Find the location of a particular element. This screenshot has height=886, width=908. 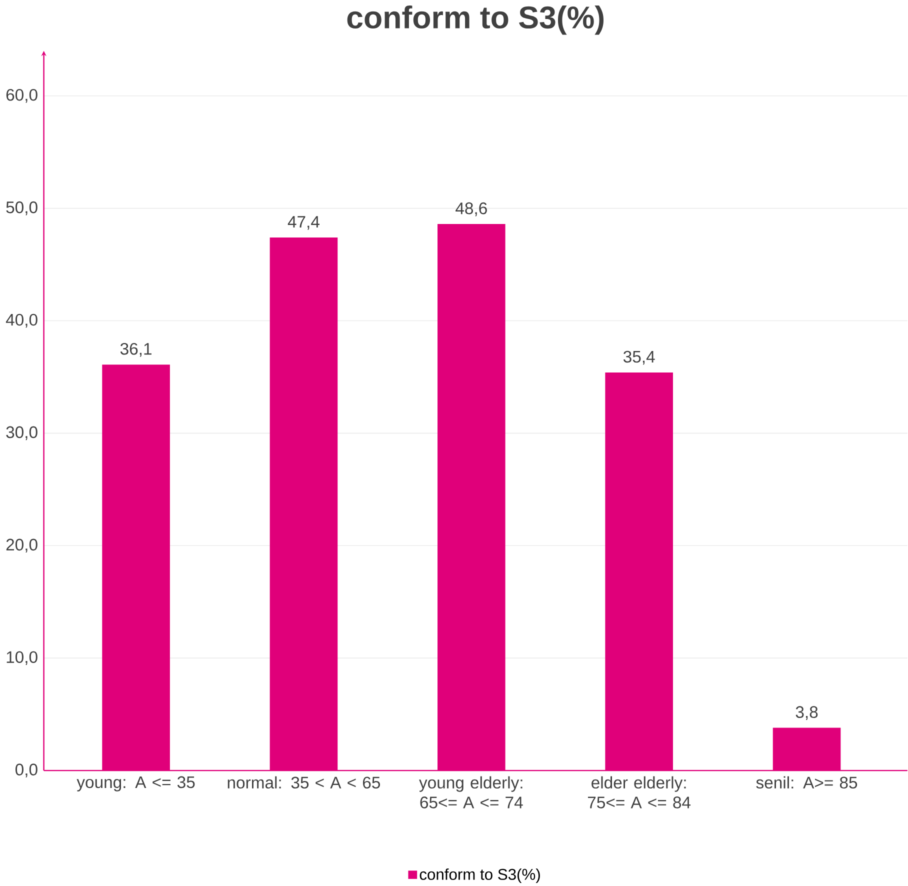

y-tick-label: 40,0 is located at coordinates (22, 321).